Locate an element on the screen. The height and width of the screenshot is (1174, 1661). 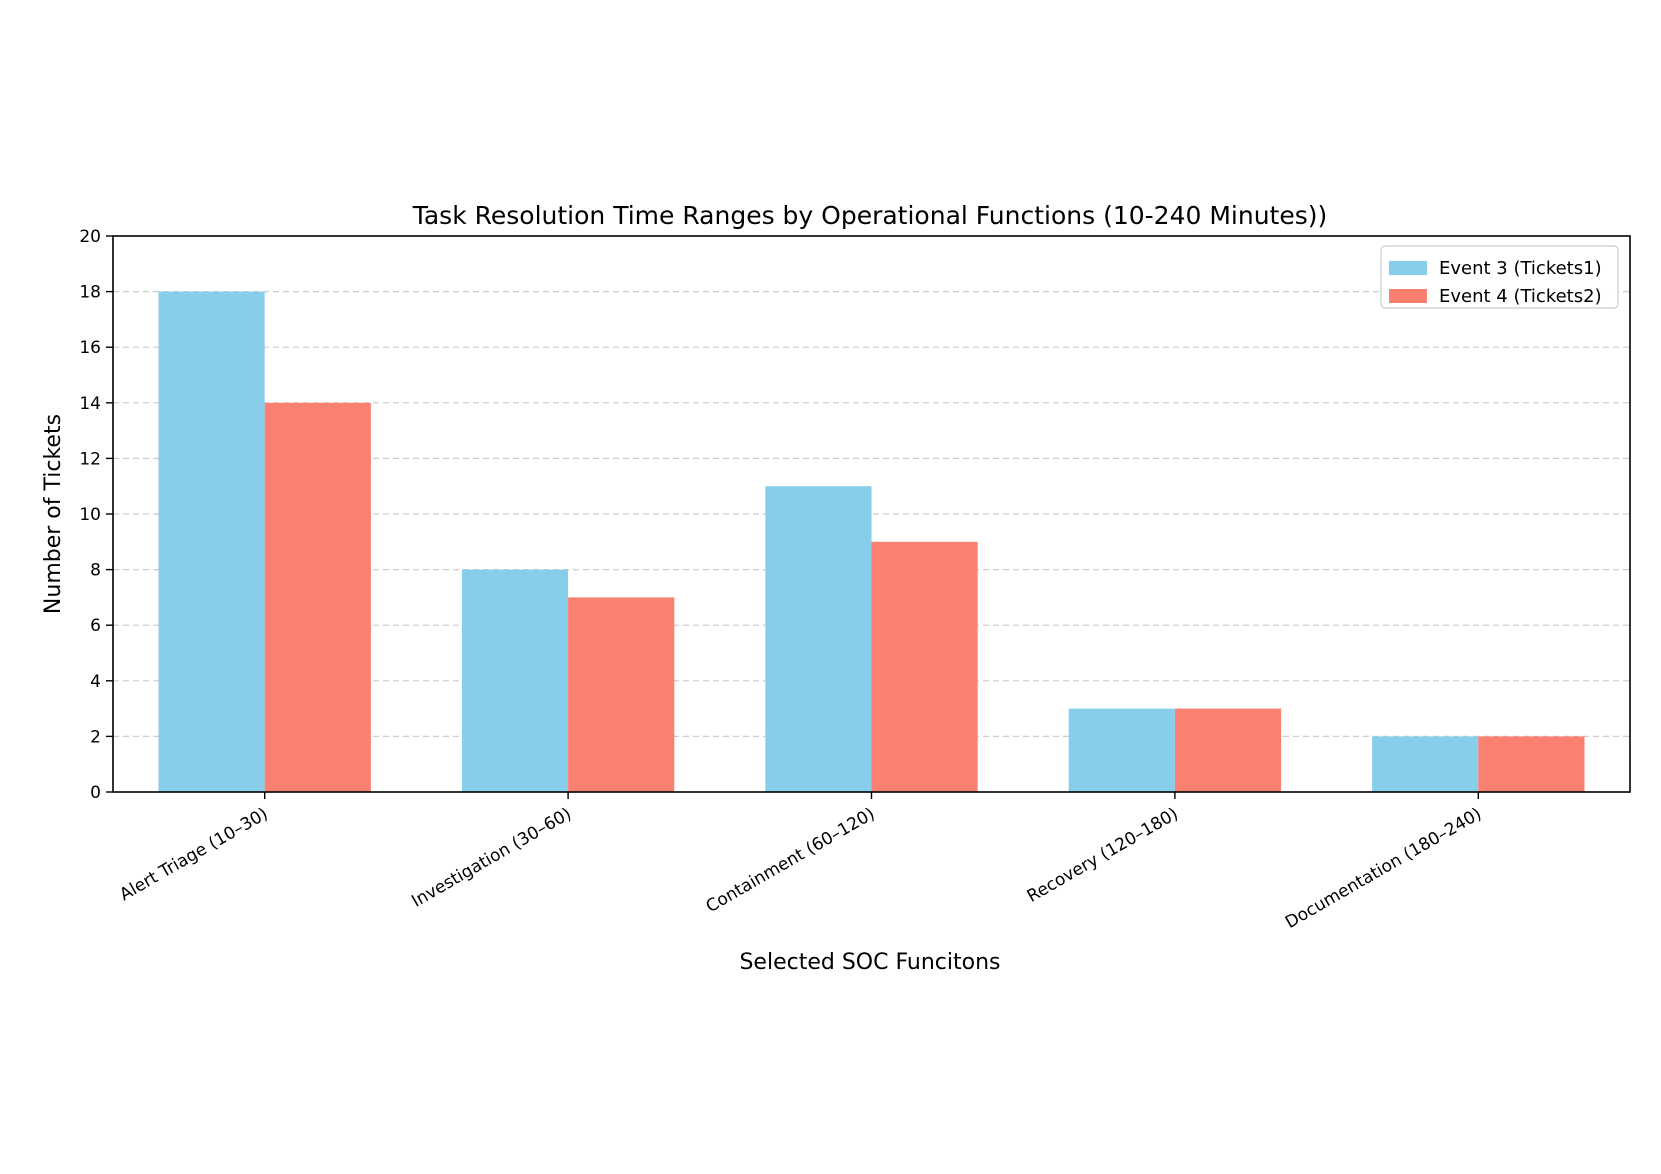
y-tick-label: 12 is located at coordinates (90, 459).